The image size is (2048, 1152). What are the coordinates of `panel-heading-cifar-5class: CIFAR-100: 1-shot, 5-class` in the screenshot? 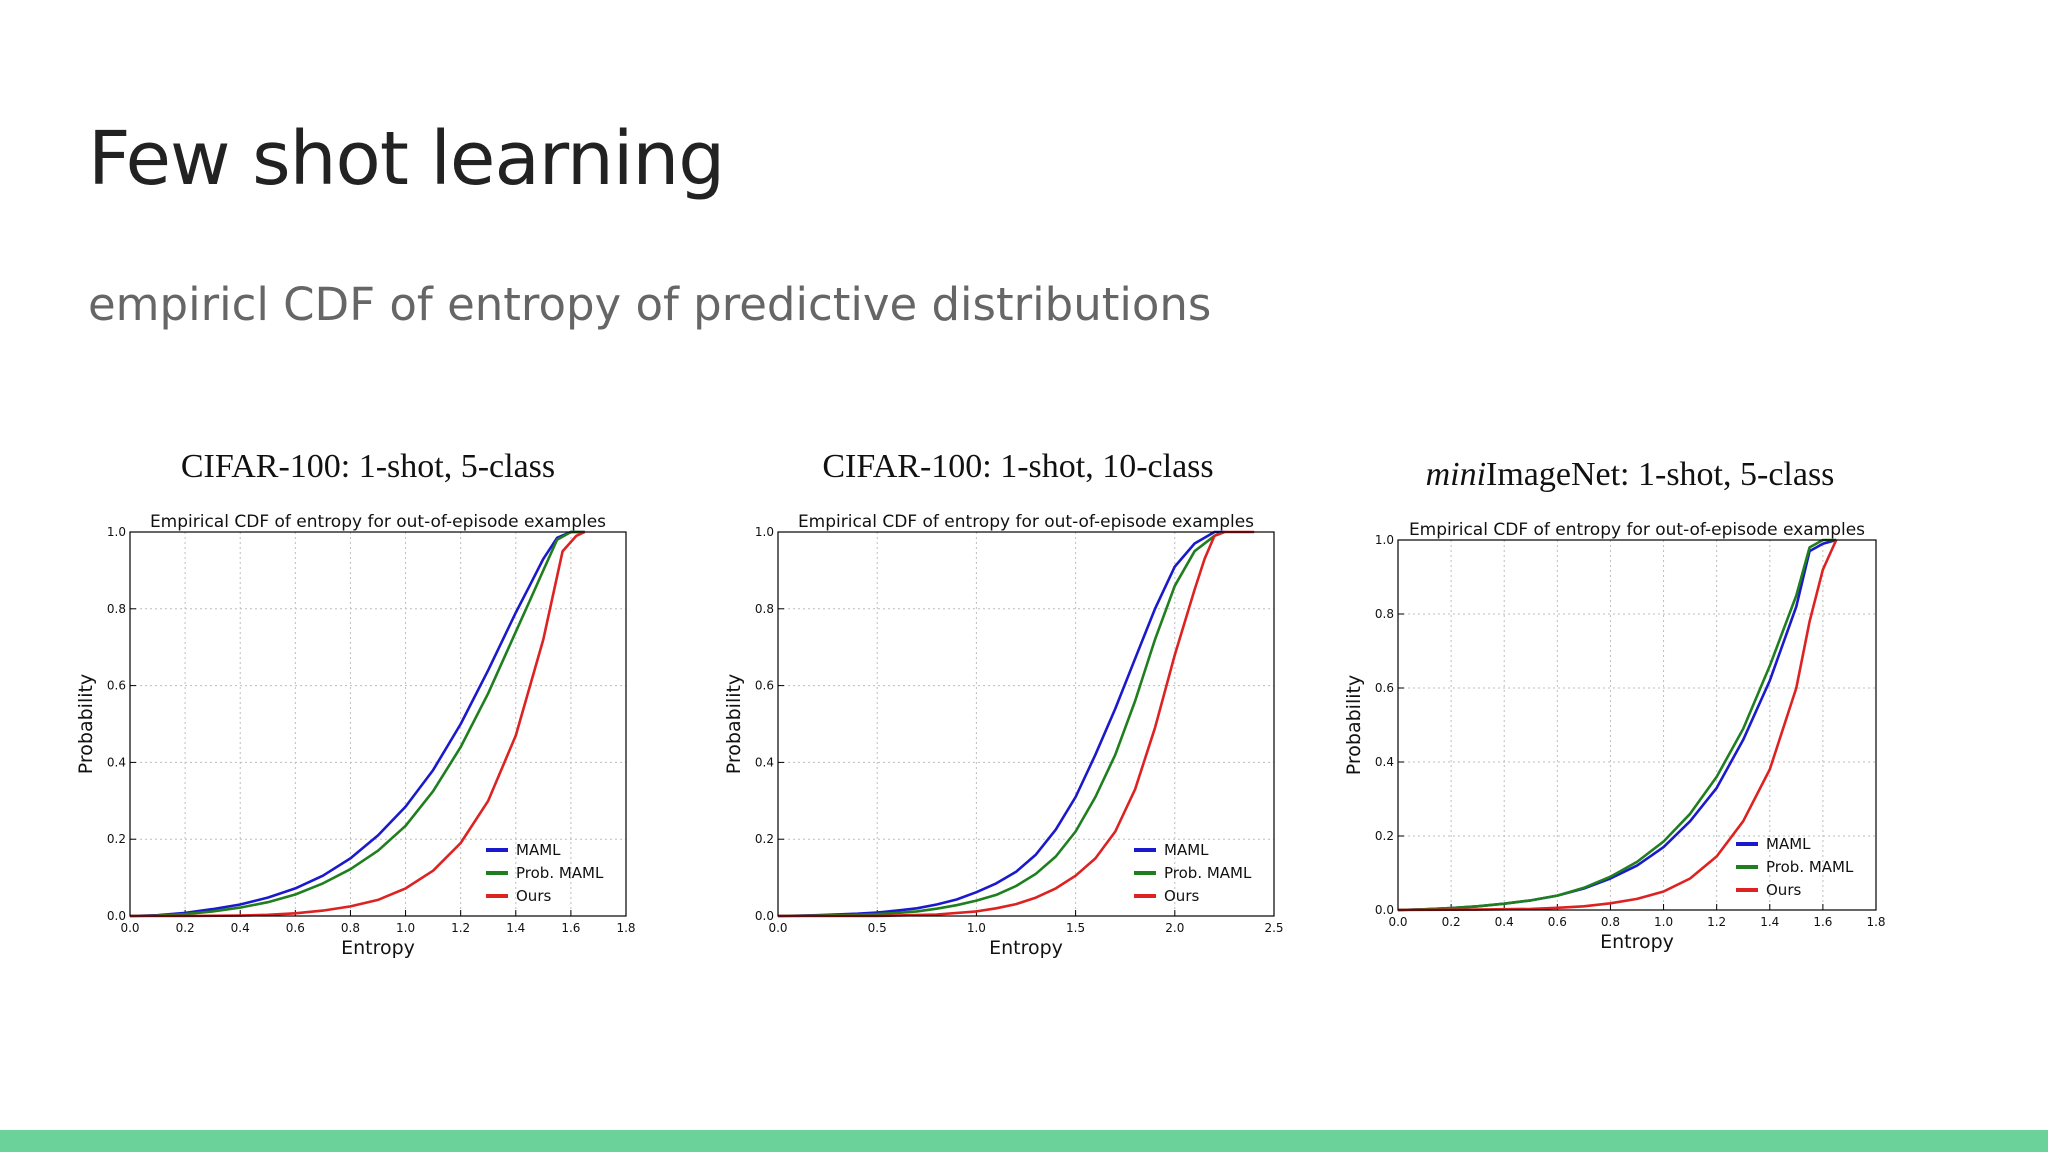 It's located at (368, 467).